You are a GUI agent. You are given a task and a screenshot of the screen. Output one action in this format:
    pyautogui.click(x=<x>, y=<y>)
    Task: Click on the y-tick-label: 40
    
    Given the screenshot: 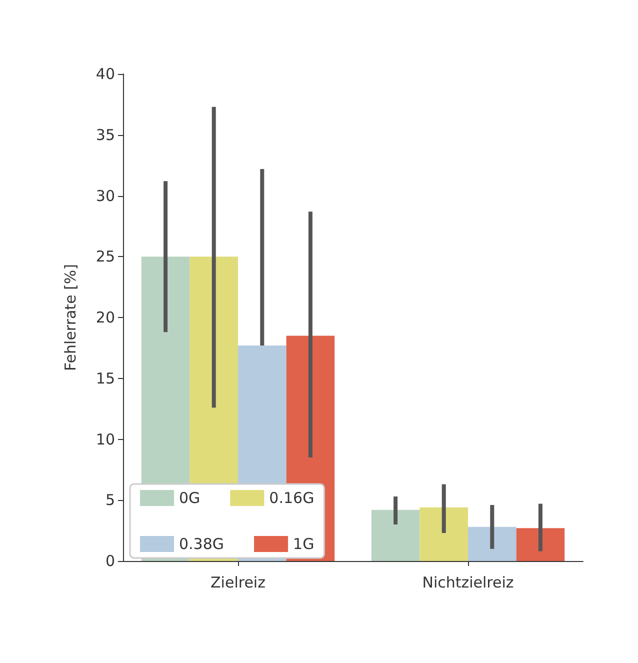 What is the action you would take?
    pyautogui.click(x=105, y=74)
    